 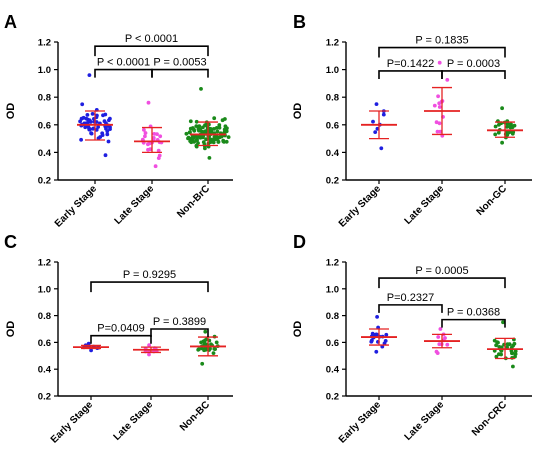 What do you see at coordinates (123, 63) in the screenshot?
I see `p-value-label: P < 0.0001` at bounding box center [123, 63].